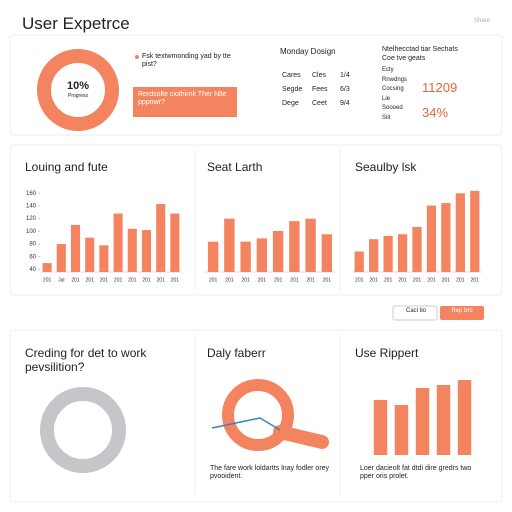 The height and width of the screenshot is (512, 512). I want to click on table-cell: 9/4, so click(345, 103).